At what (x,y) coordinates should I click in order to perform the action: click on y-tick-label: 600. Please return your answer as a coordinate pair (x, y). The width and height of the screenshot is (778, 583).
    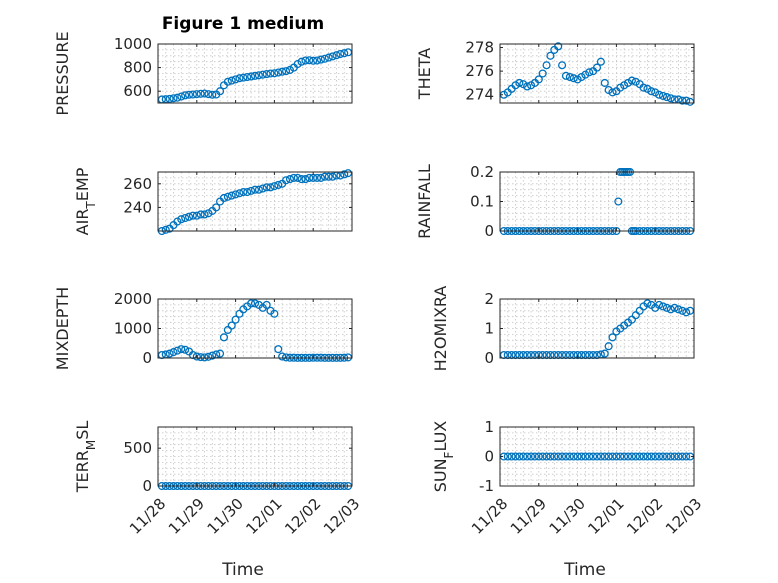
    Looking at the image, I should click on (137, 91).